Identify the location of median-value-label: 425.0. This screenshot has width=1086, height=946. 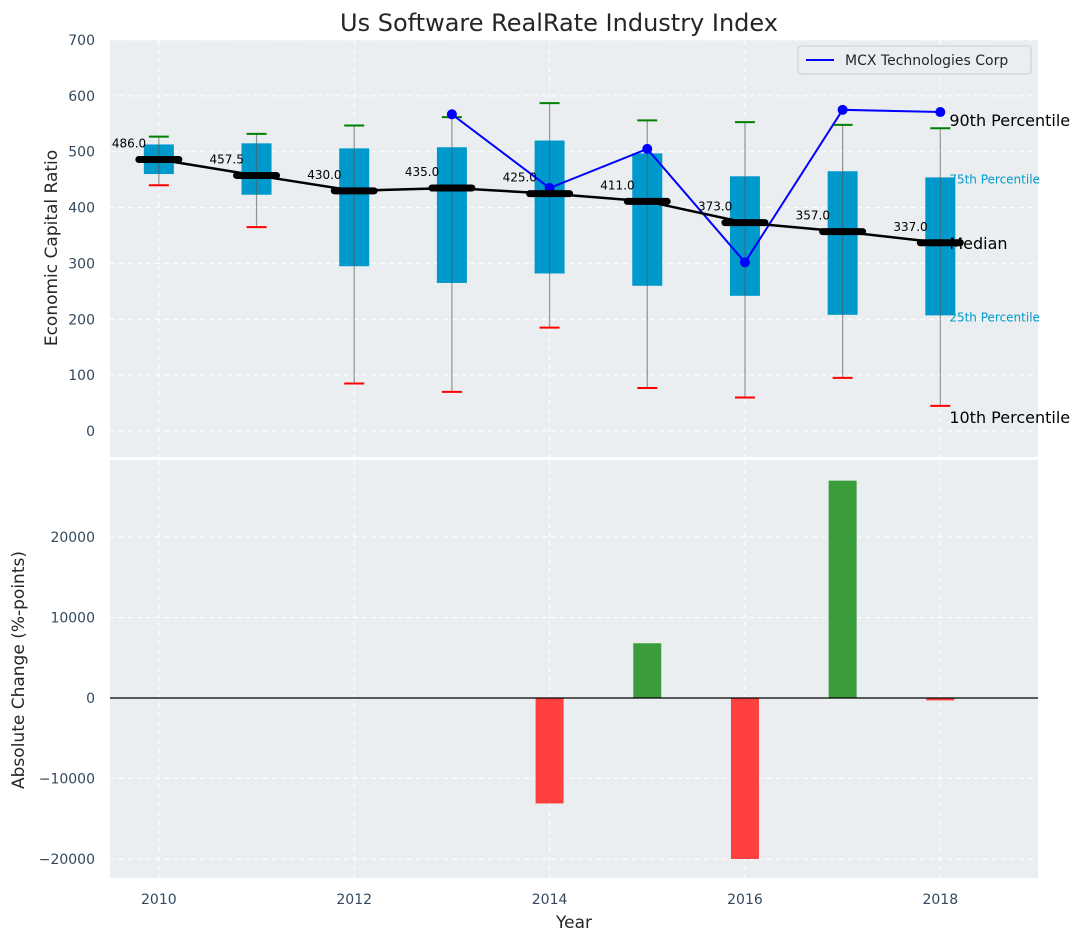
(520, 178).